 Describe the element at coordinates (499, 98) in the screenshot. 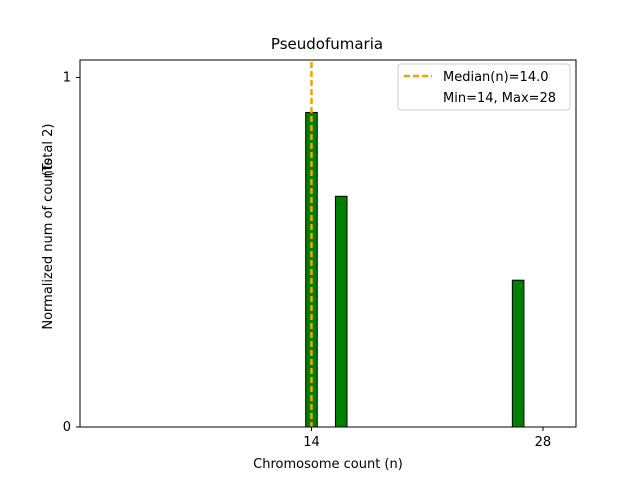

I see `legend-range-label: Min=14, Max=28` at that location.